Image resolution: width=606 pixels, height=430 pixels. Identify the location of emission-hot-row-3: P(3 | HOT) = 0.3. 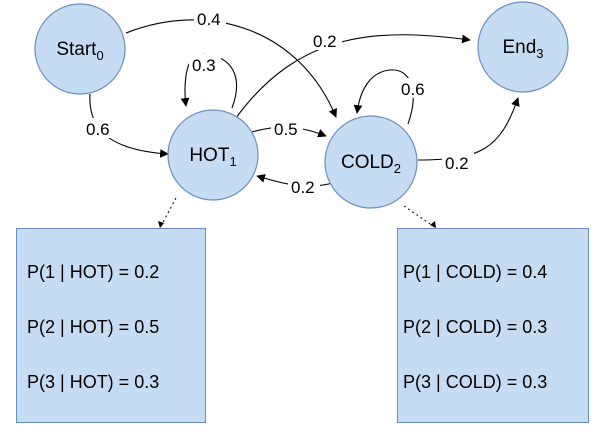
(93, 382).